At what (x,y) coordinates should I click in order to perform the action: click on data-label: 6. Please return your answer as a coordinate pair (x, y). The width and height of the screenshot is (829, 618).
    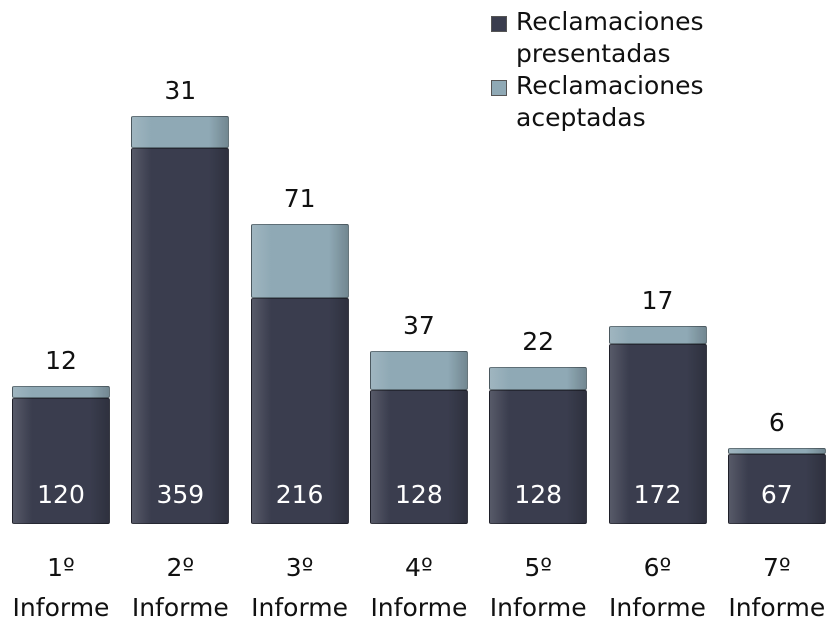
    Looking at the image, I should click on (776, 422).